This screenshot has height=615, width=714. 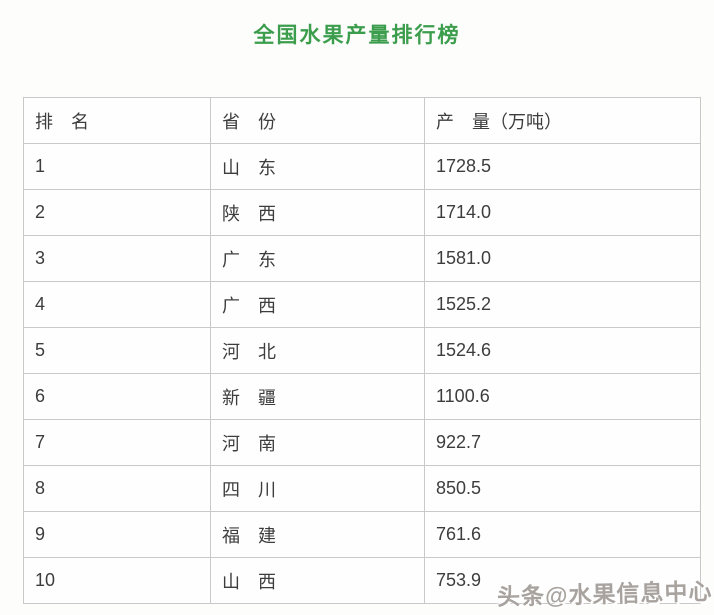 What do you see at coordinates (117, 304) in the screenshot?
I see `rank-cell: 4` at bounding box center [117, 304].